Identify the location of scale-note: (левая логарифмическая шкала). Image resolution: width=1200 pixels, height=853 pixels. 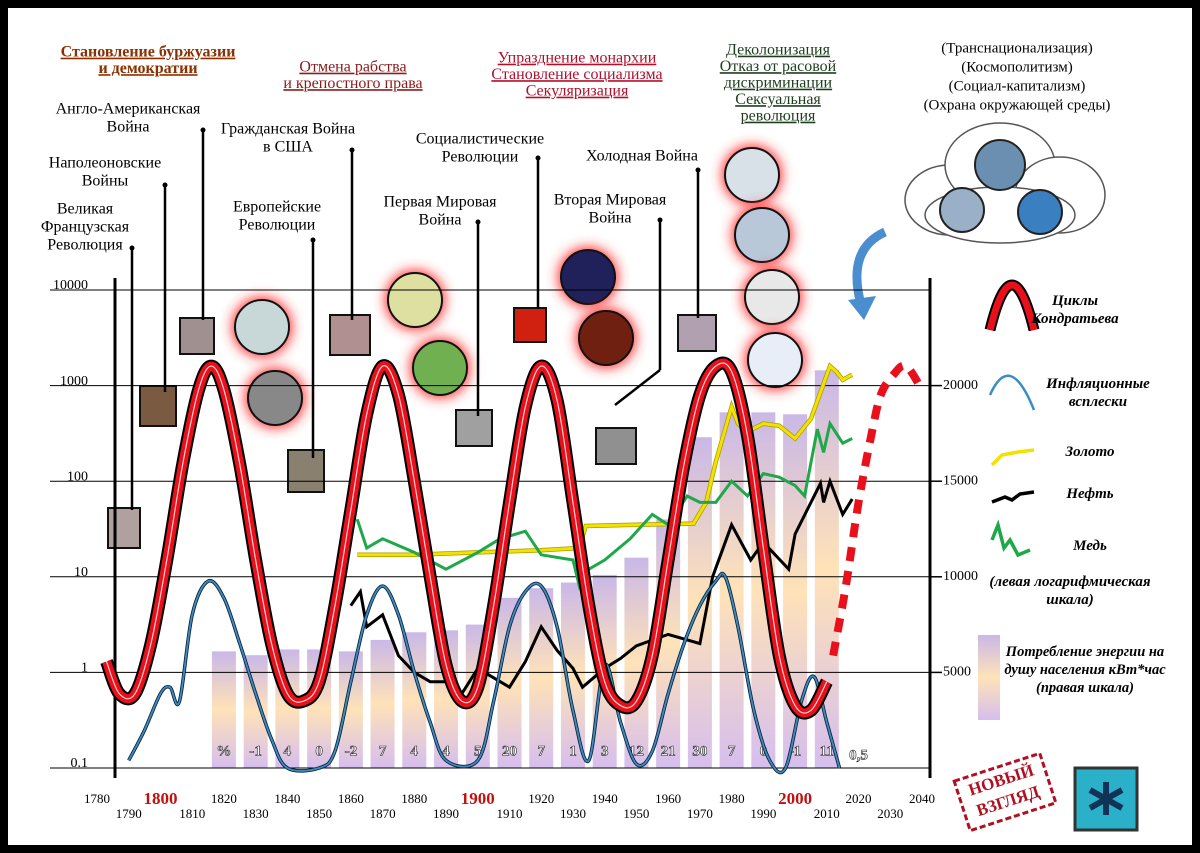
(1070, 591).